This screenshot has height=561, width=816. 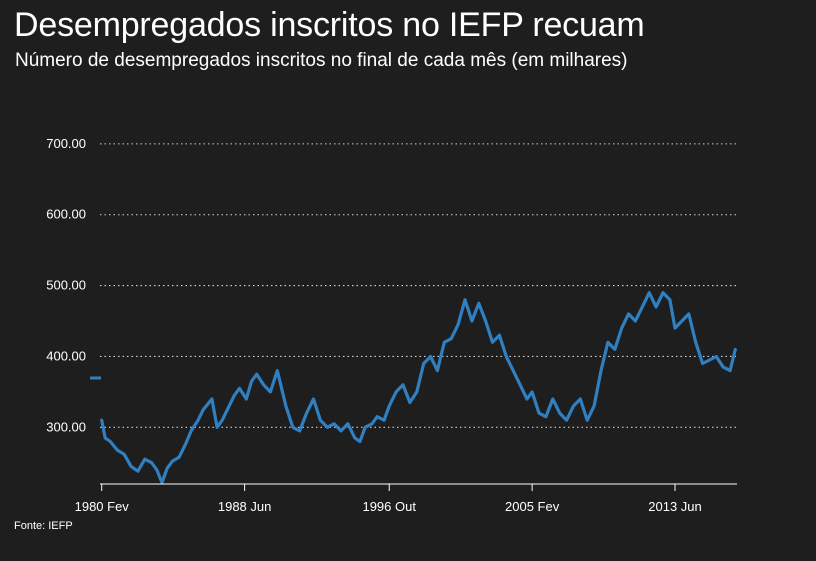 I want to click on x-axis, so click(x=418, y=487).